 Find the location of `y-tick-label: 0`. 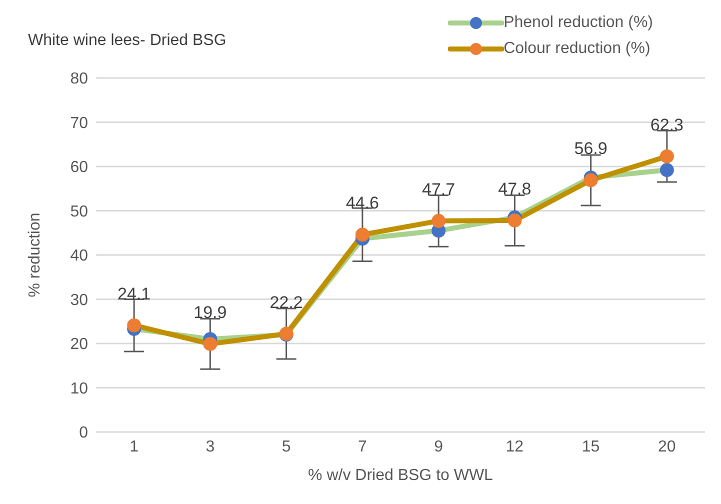

y-tick-label: 0 is located at coordinates (83, 433).